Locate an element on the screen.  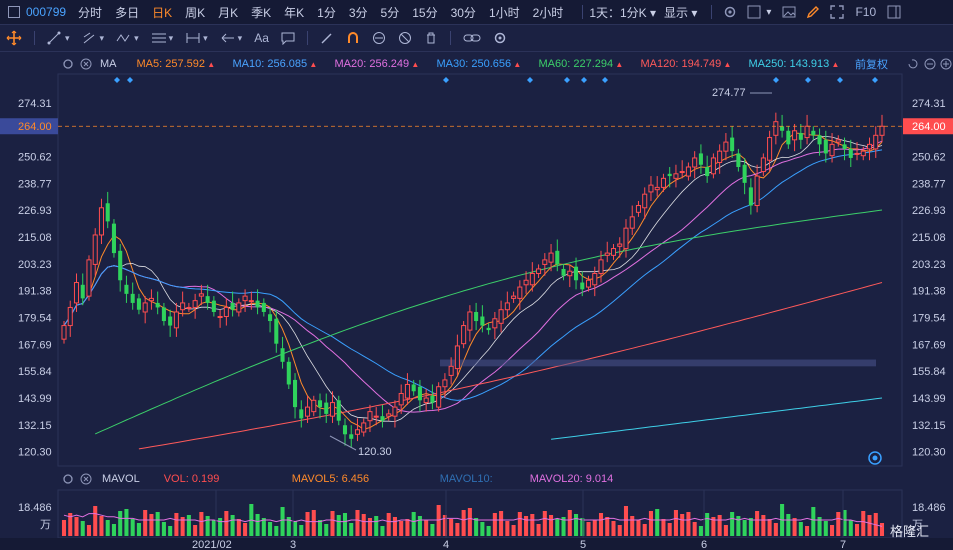
tab-9: 5分 is located at coordinates (390, 12).